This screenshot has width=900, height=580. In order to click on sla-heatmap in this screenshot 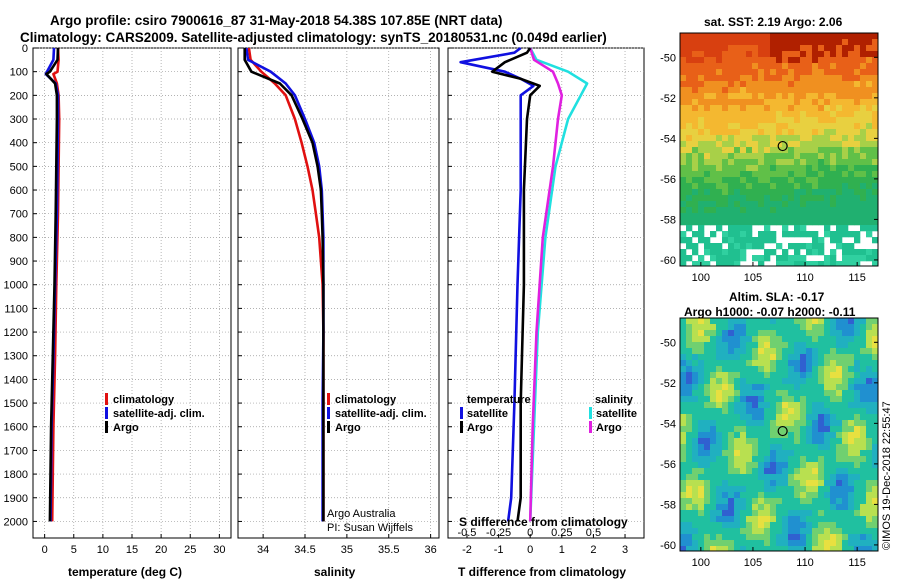, I will do `click(779, 434)`.